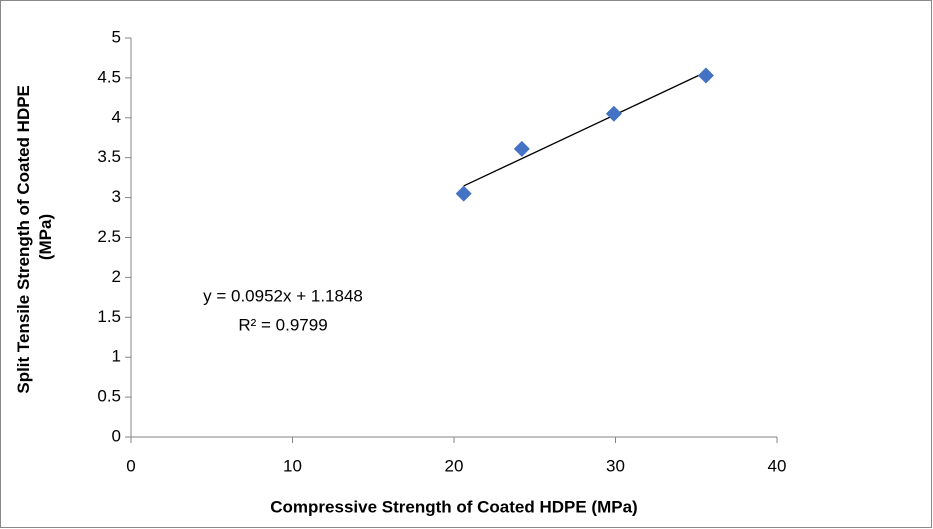  I want to click on x-tick-label: 0, so click(130, 465).